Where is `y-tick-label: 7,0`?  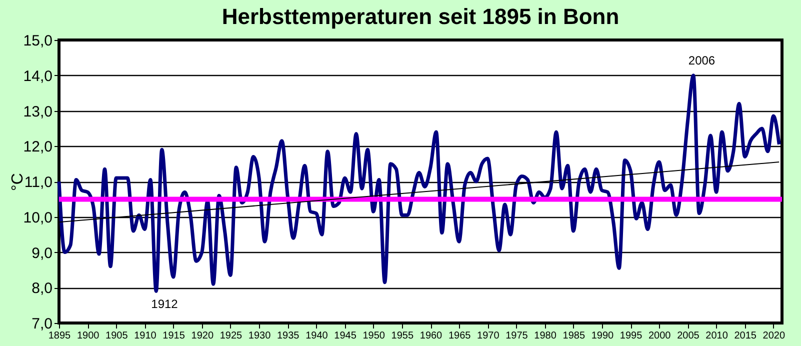
y-tick-label: 7,0 is located at coordinates (42, 324).